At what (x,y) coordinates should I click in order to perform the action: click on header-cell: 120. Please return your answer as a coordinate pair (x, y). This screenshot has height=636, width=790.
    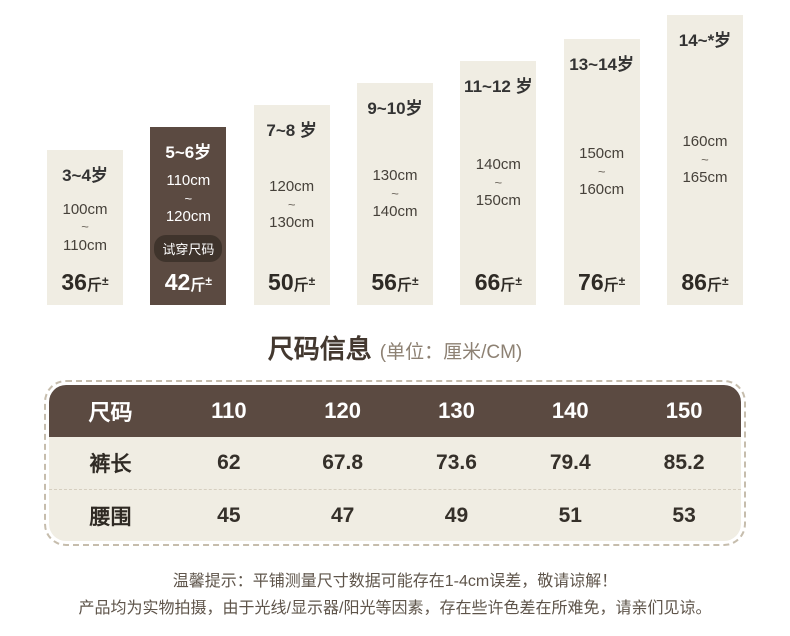
    Looking at the image, I should click on (342, 410).